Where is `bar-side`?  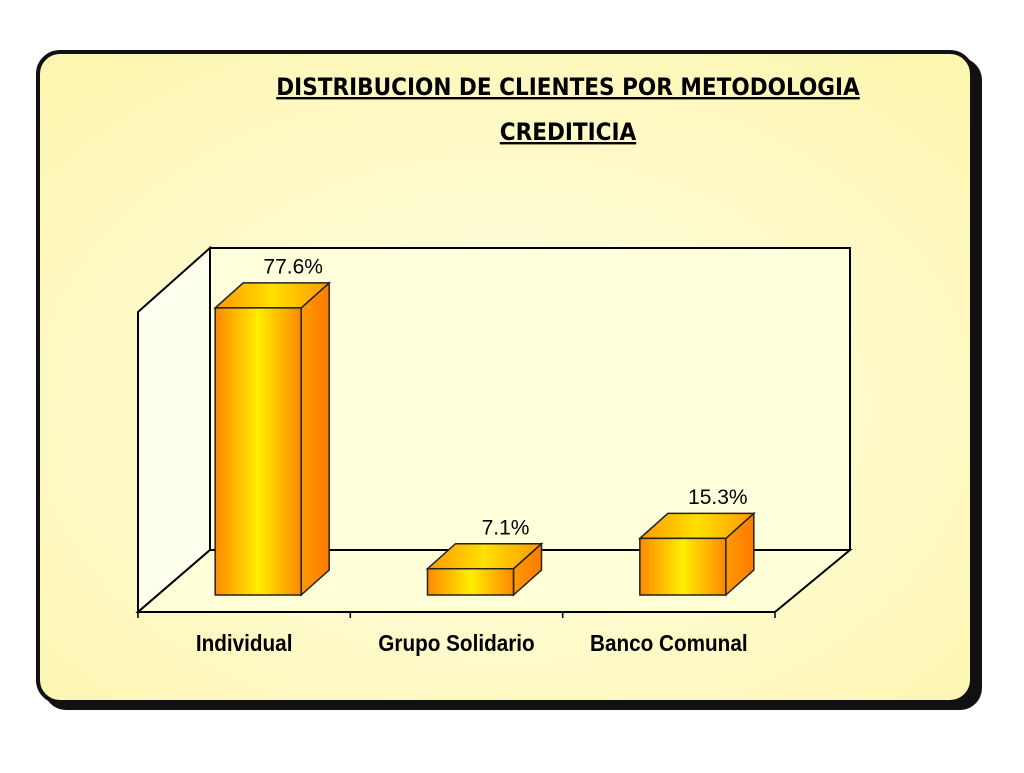 bar-side is located at coordinates (315, 439).